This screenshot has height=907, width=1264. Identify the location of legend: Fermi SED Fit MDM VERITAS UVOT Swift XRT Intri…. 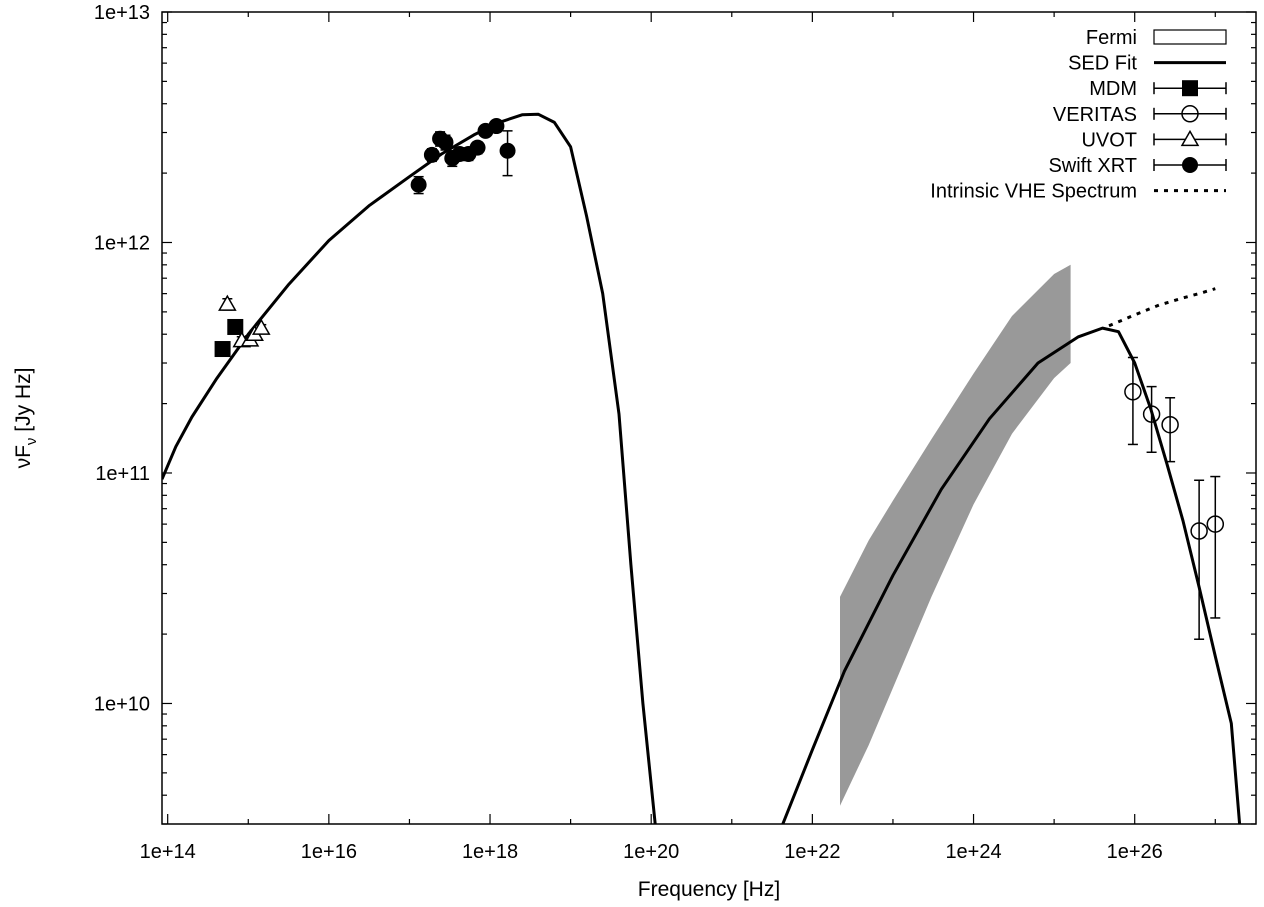
(1078, 115).